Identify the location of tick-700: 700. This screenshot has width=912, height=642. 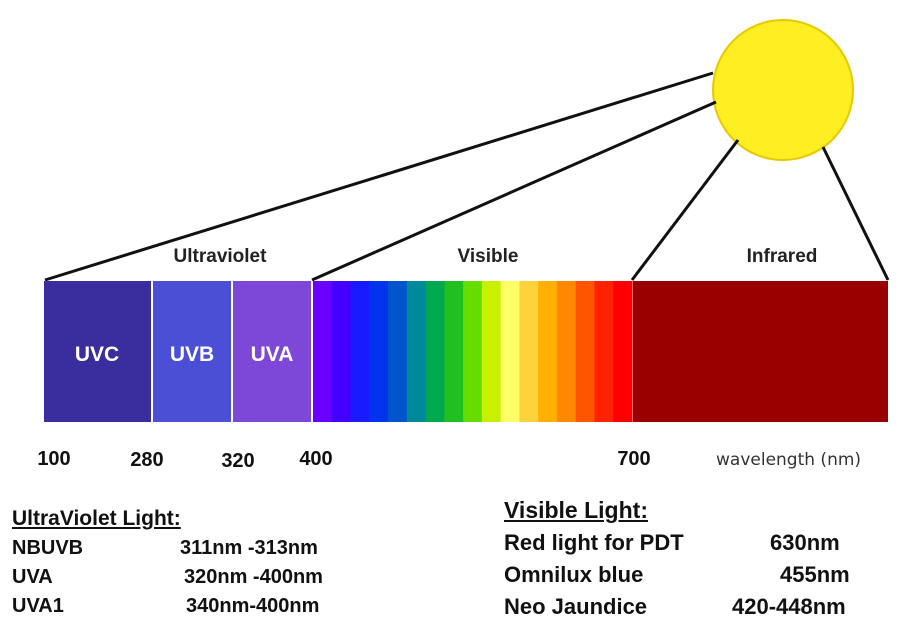
(633, 459).